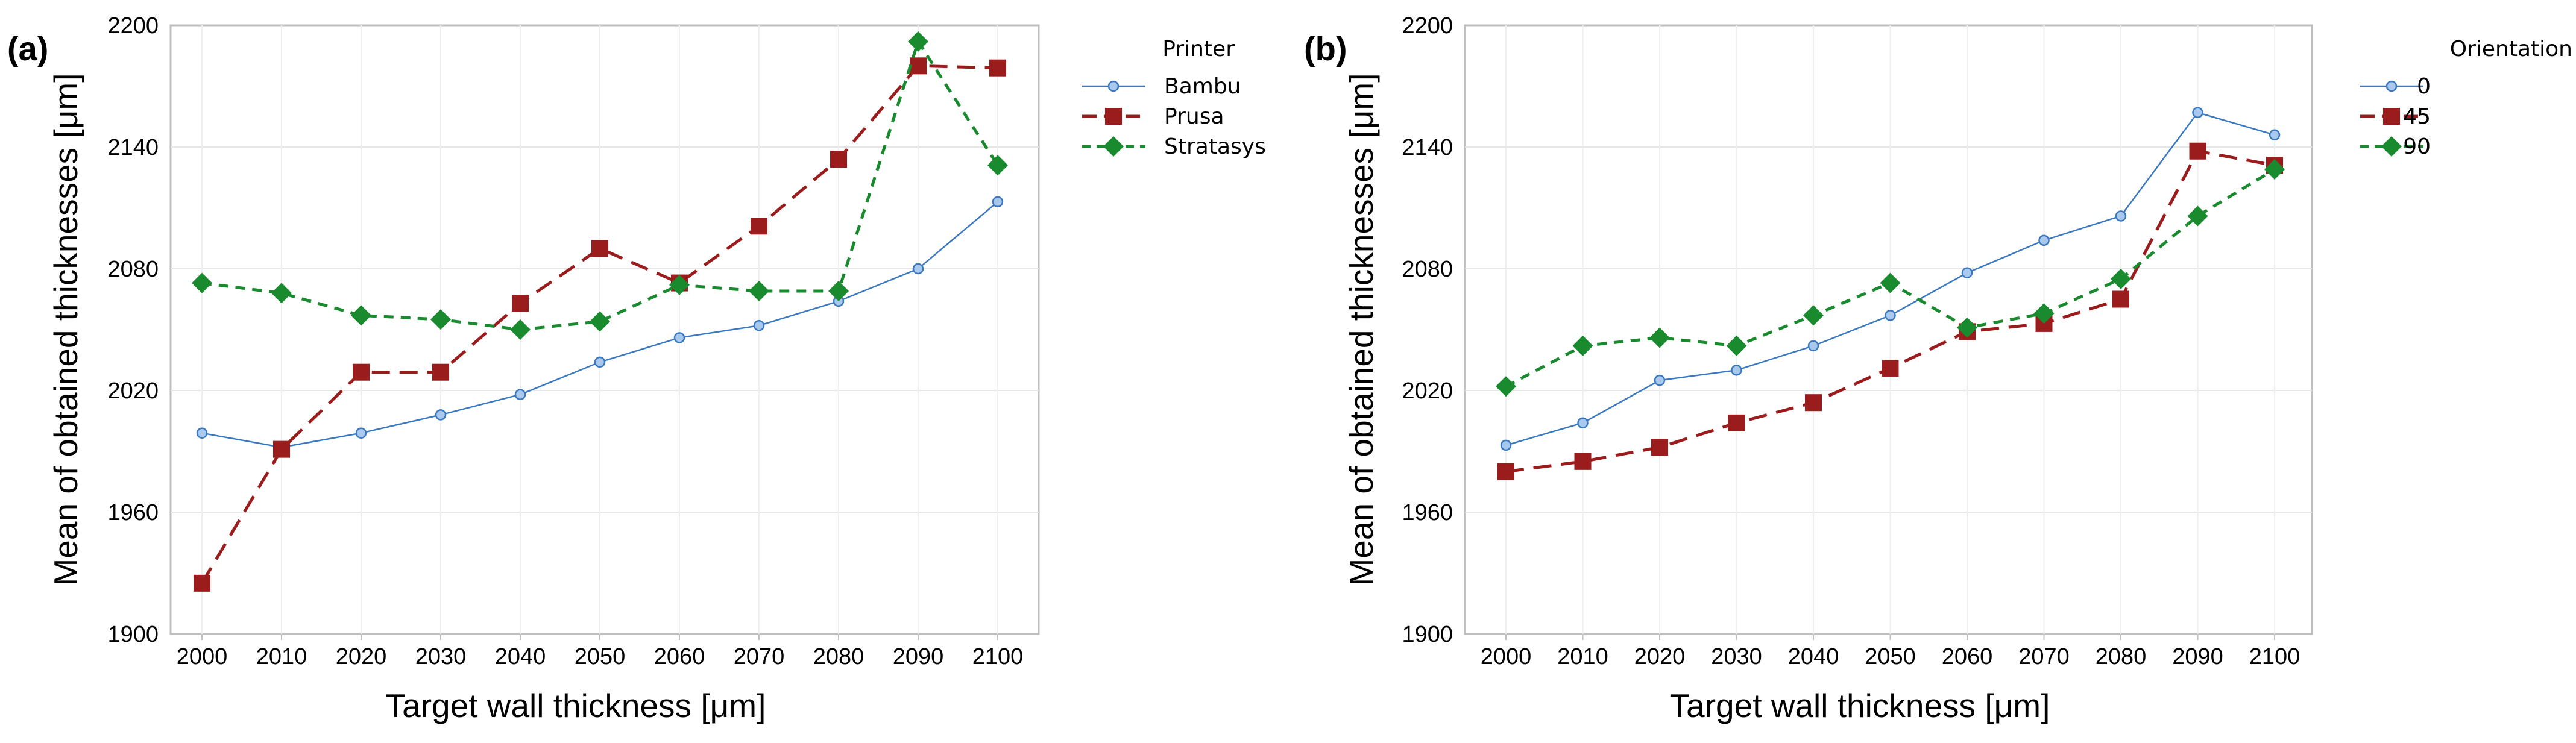 The image size is (2576, 743). Describe the element at coordinates (2121, 656) in the screenshot. I see `x-tick-label: 2080` at that location.